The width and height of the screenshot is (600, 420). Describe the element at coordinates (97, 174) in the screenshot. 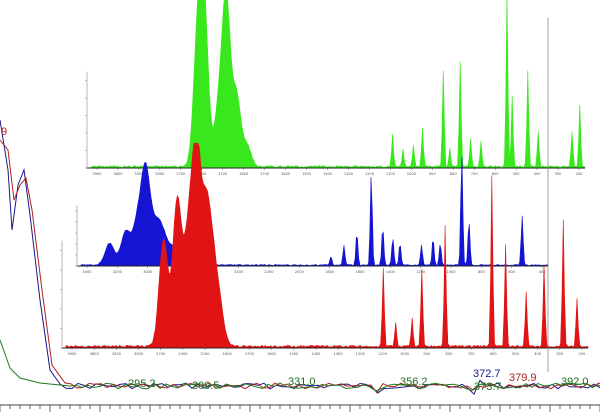

I see `green-x-tick-label: 3900` at that location.